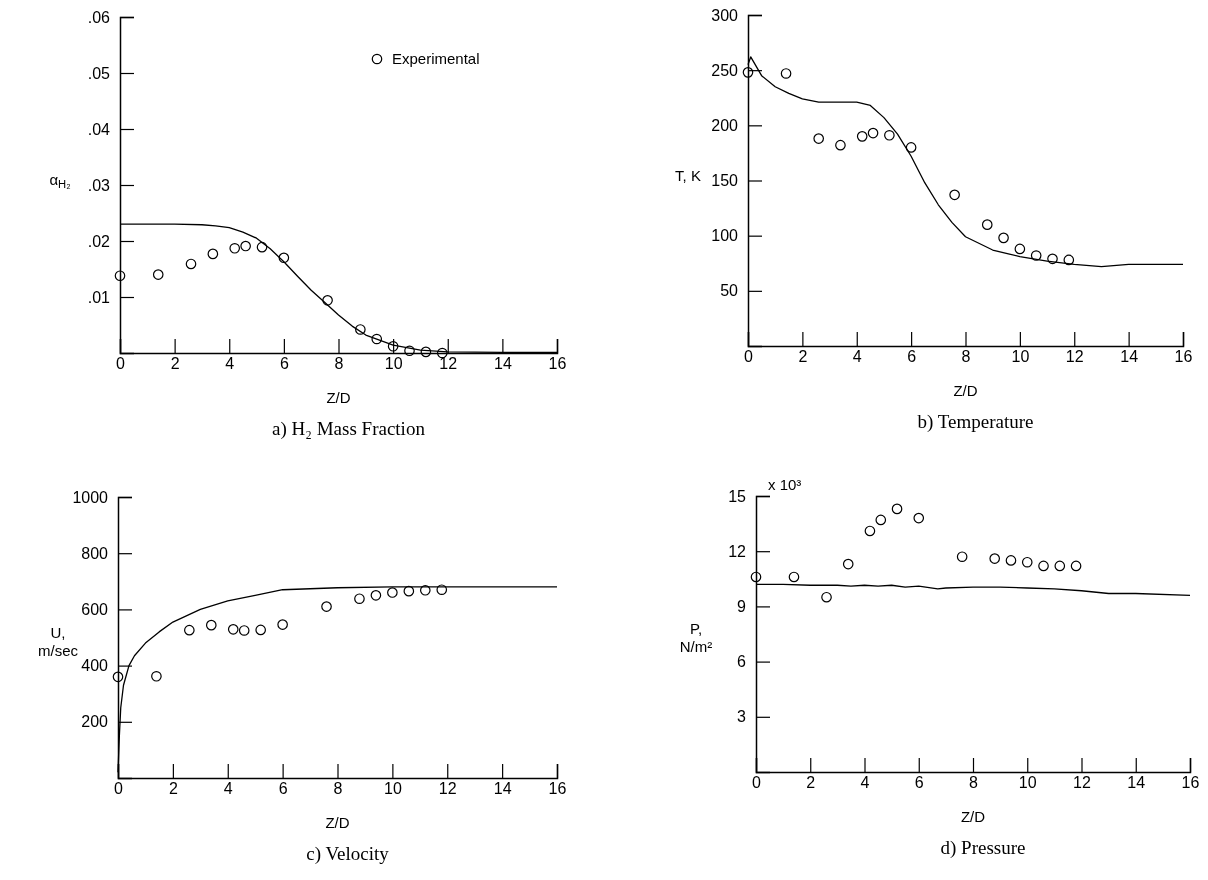 This screenshot has height=880, width=1208. What do you see at coordinates (725, 15) in the screenshot?
I see `y-tick-label: 300` at bounding box center [725, 15].